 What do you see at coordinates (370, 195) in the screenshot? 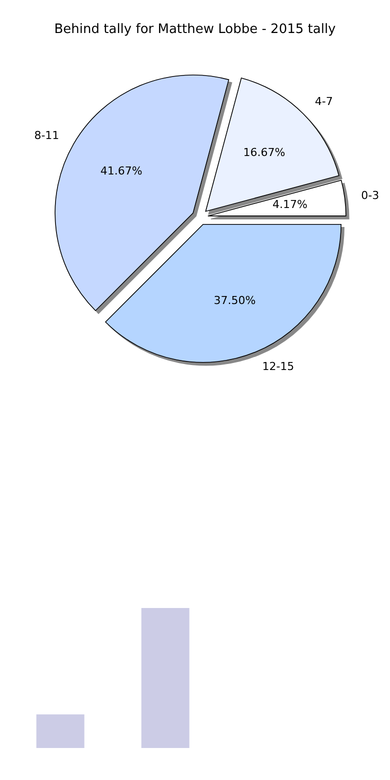
I see `slice-label: 0-3` at bounding box center [370, 195].